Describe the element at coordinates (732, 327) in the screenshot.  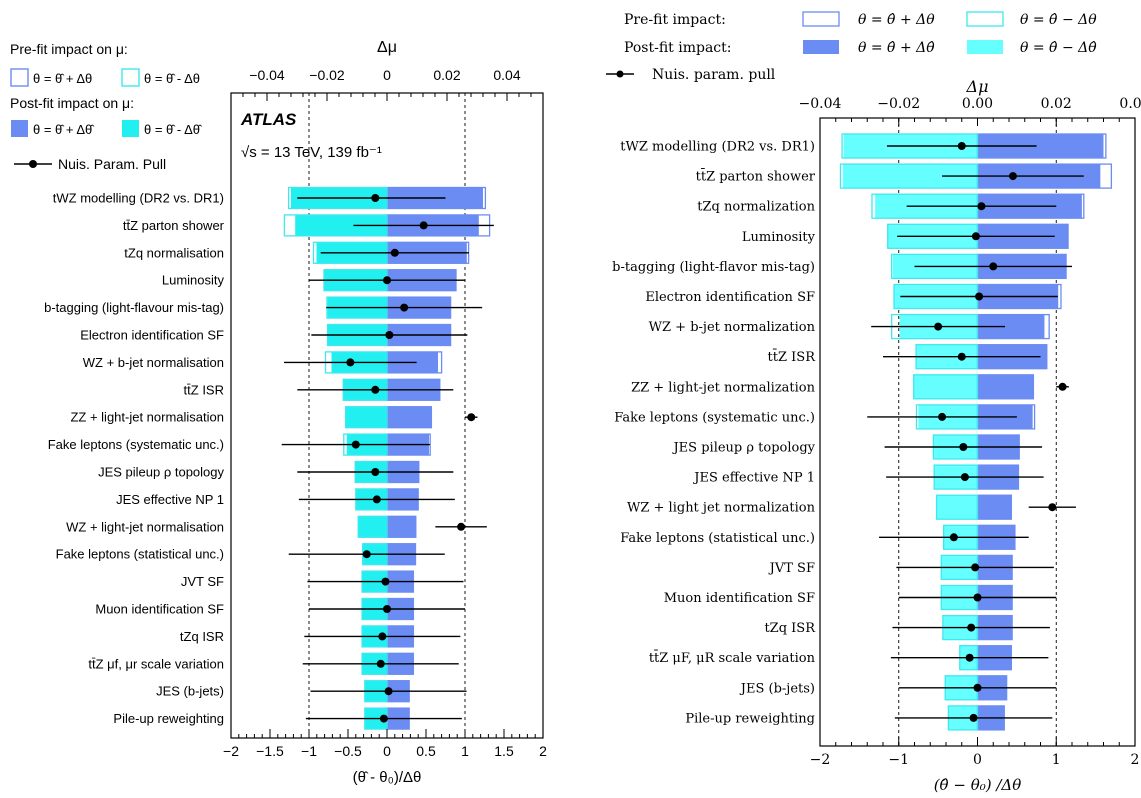
I see `row-label: WZ + b-jet normalization` at that location.